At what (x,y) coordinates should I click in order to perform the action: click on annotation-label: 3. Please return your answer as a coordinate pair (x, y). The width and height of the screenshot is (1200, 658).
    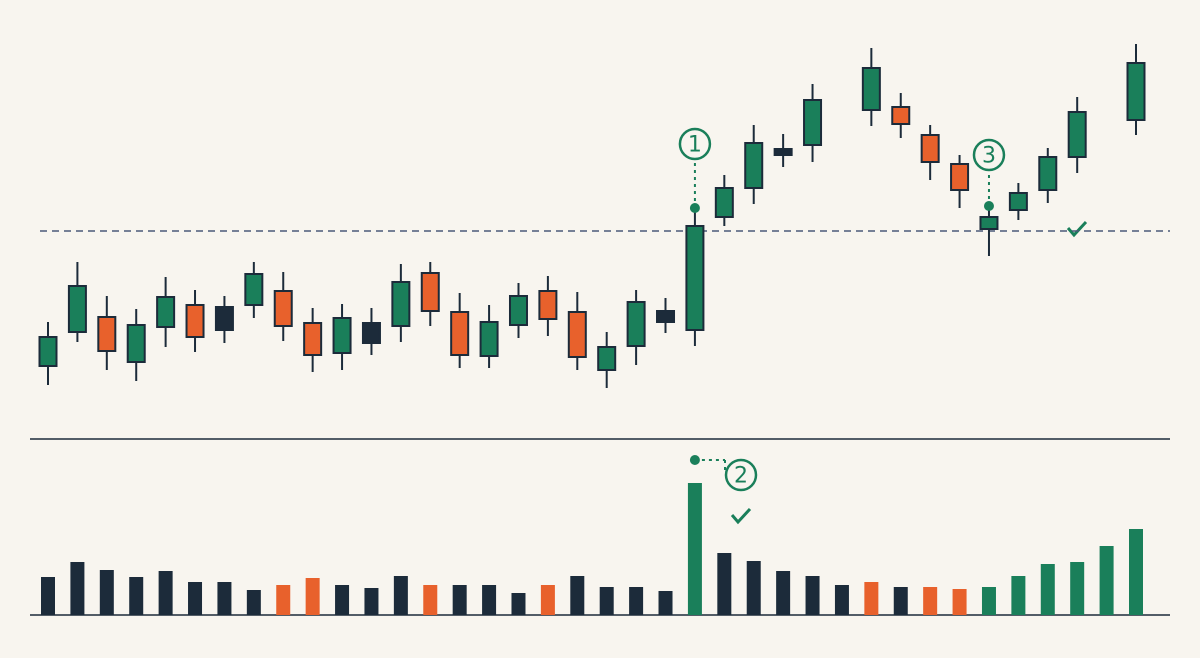
    Looking at the image, I should click on (989, 156).